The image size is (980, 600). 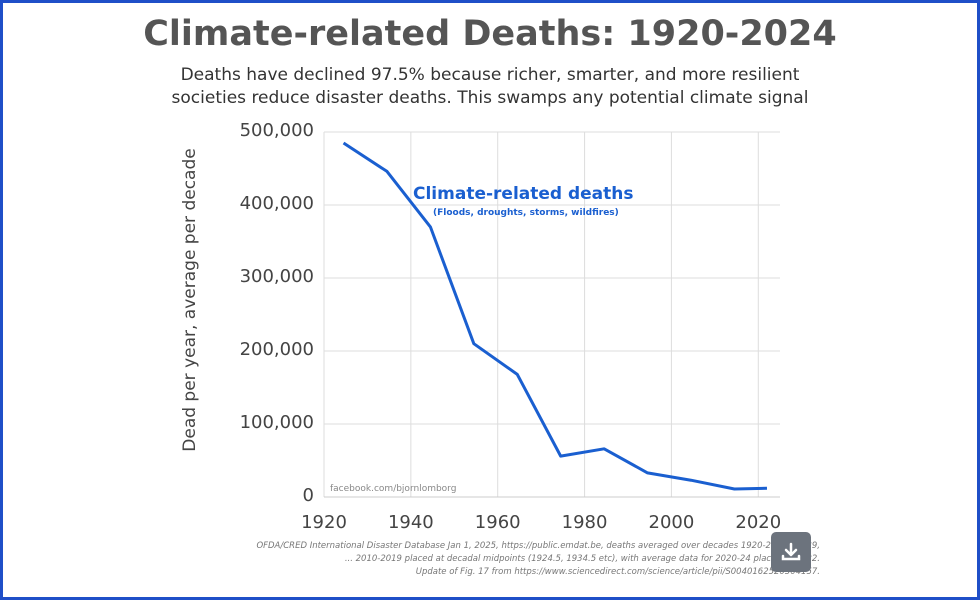 What do you see at coordinates (671, 522) in the screenshot?
I see `x-tick-label: 2000` at bounding box center [671, 522].